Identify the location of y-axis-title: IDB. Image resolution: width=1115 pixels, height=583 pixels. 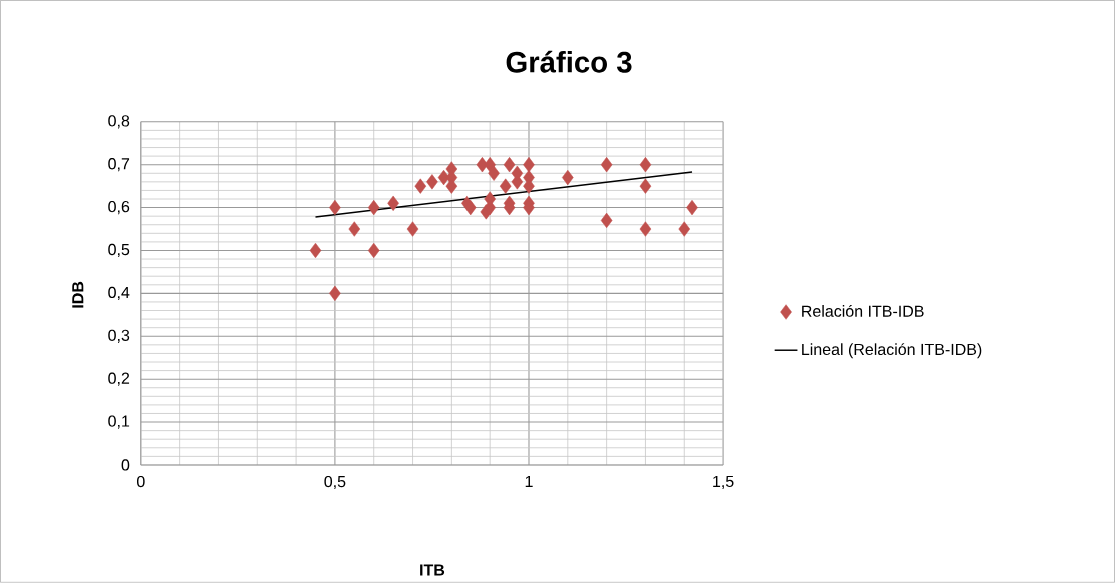
(78, 294).